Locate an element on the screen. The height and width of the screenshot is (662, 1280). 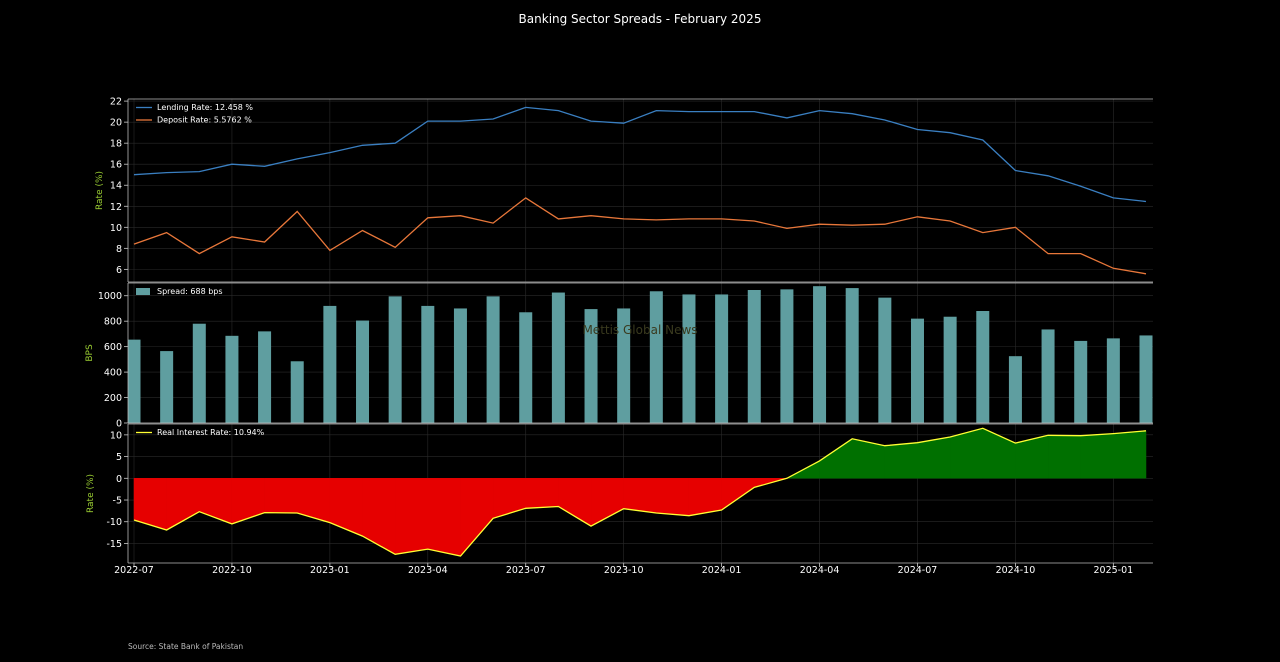
watermark: Mettis Global News is located at coordinates (639, 330).